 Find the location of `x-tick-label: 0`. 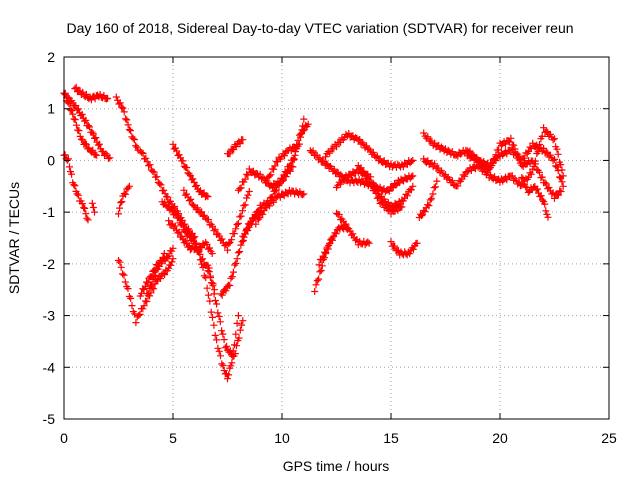

x-tick-label: 0 is located at coordinates (64, 438).